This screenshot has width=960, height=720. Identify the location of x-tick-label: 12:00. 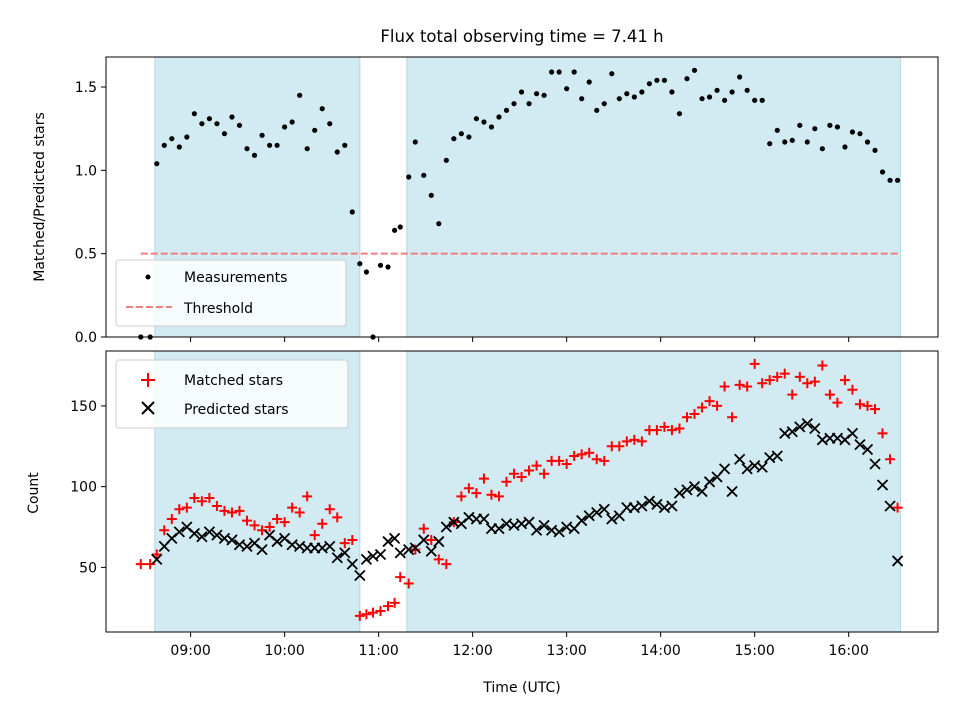
(472, 651).